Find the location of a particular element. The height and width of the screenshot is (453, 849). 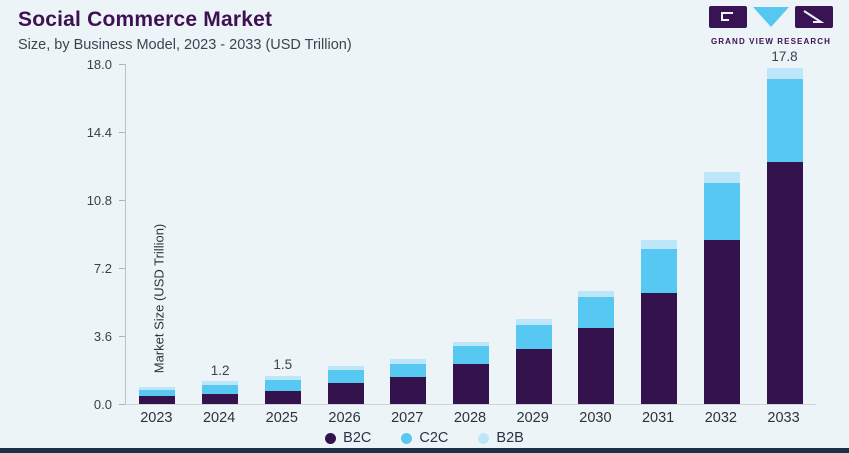

bar-2023 is located at coordinates (157, 395).